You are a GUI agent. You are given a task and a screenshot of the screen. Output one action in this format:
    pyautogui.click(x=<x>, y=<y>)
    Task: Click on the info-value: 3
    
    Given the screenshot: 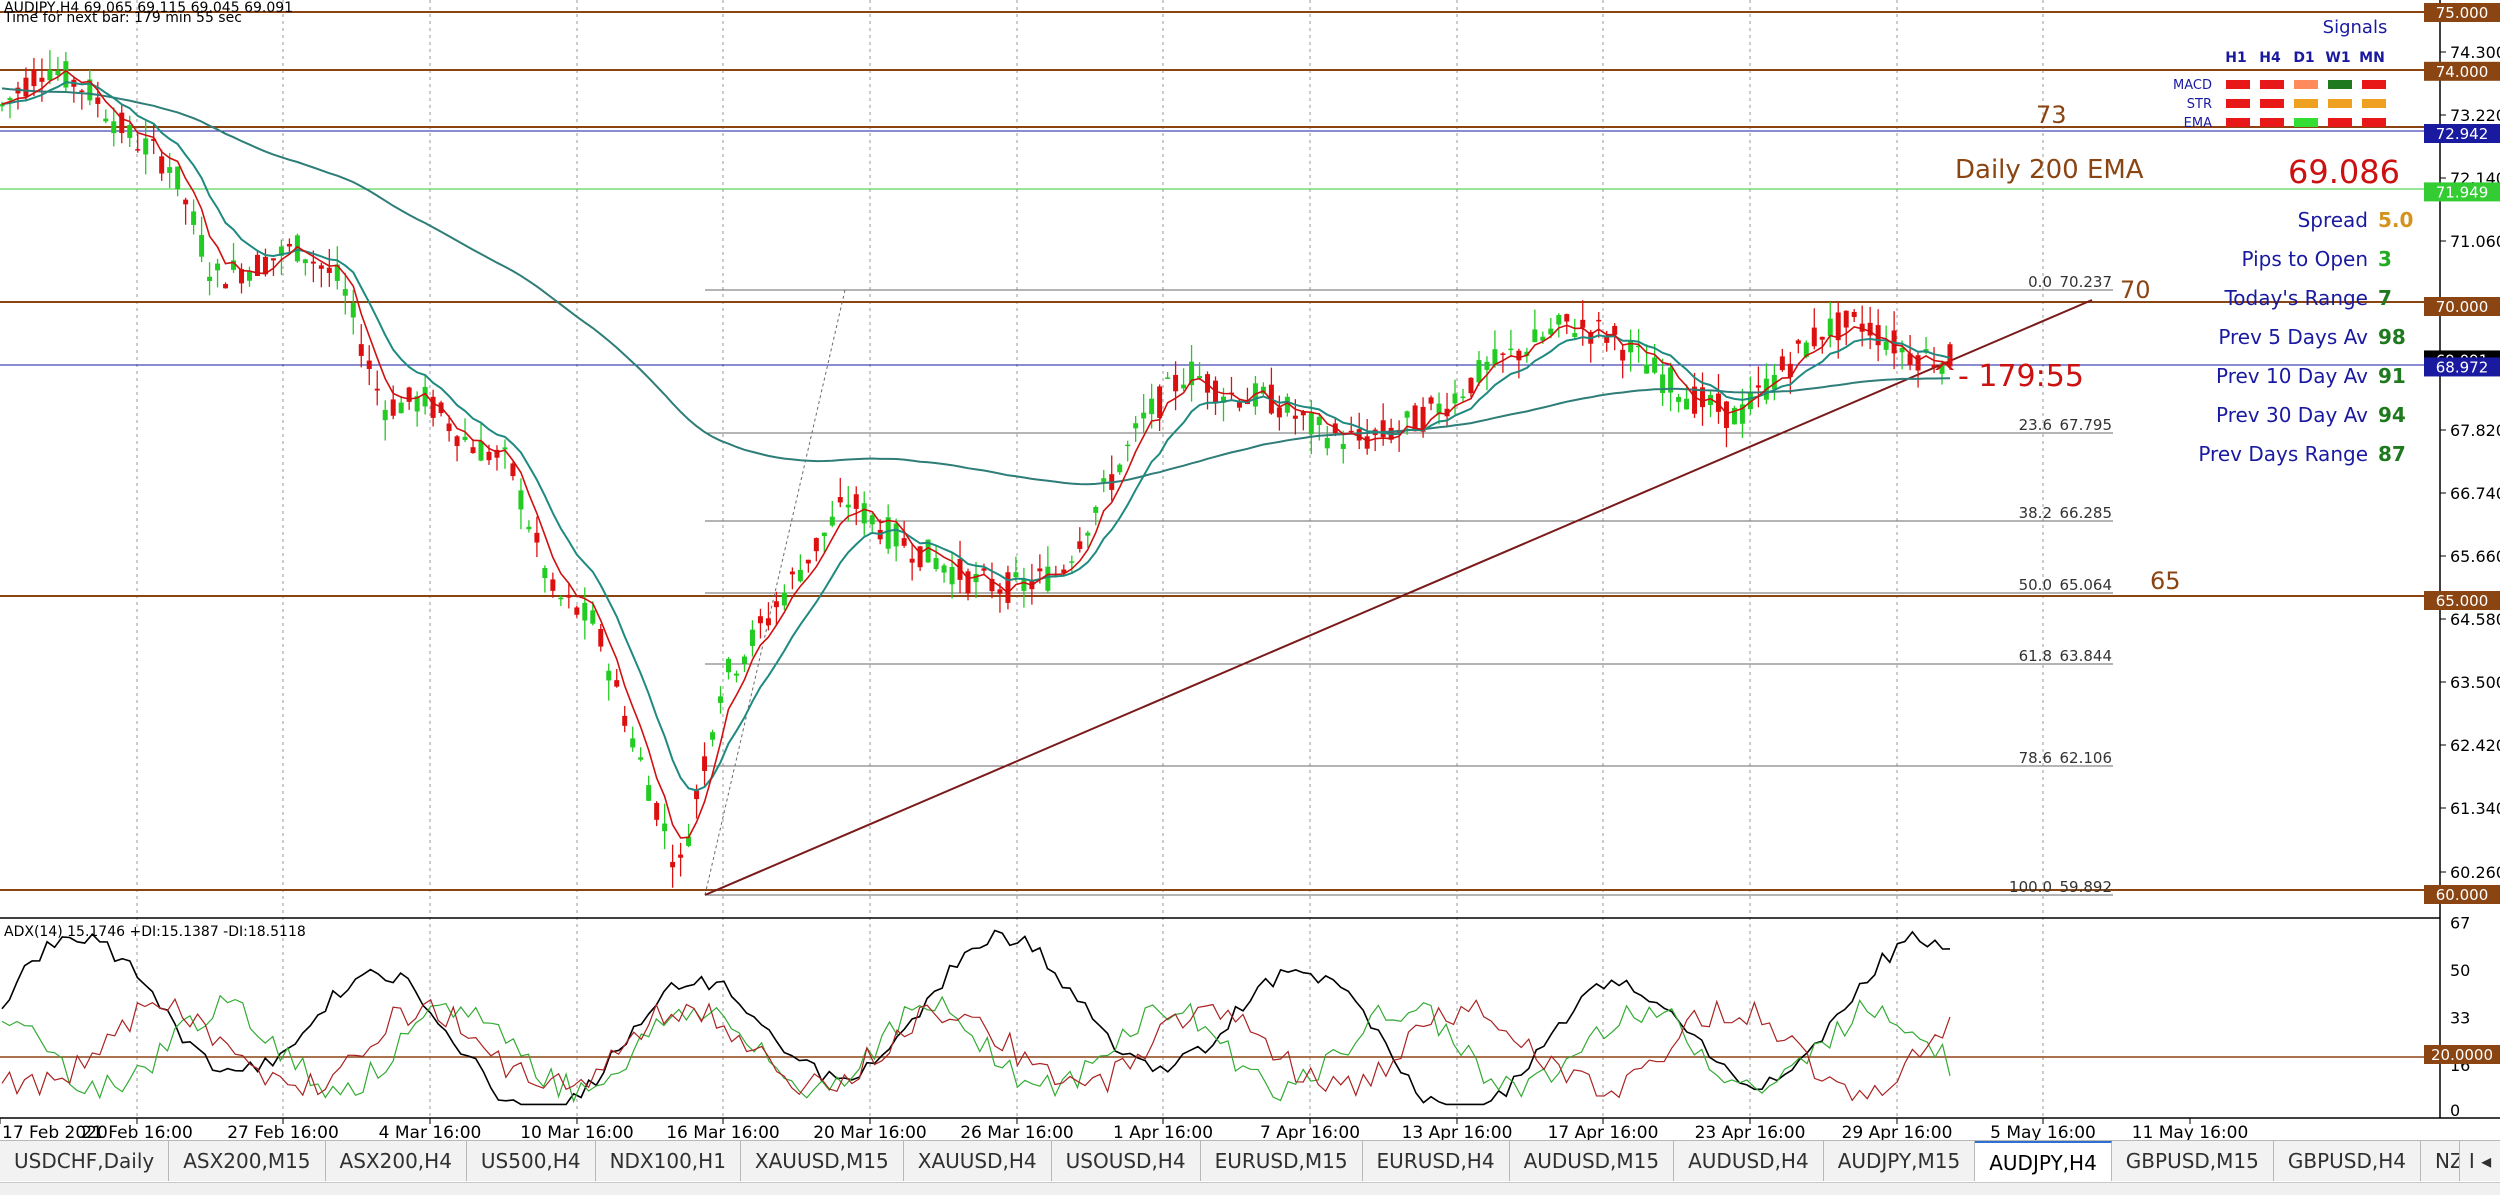 What is the action you would take?
    pyautogui.click(x=2385, y=259)
    